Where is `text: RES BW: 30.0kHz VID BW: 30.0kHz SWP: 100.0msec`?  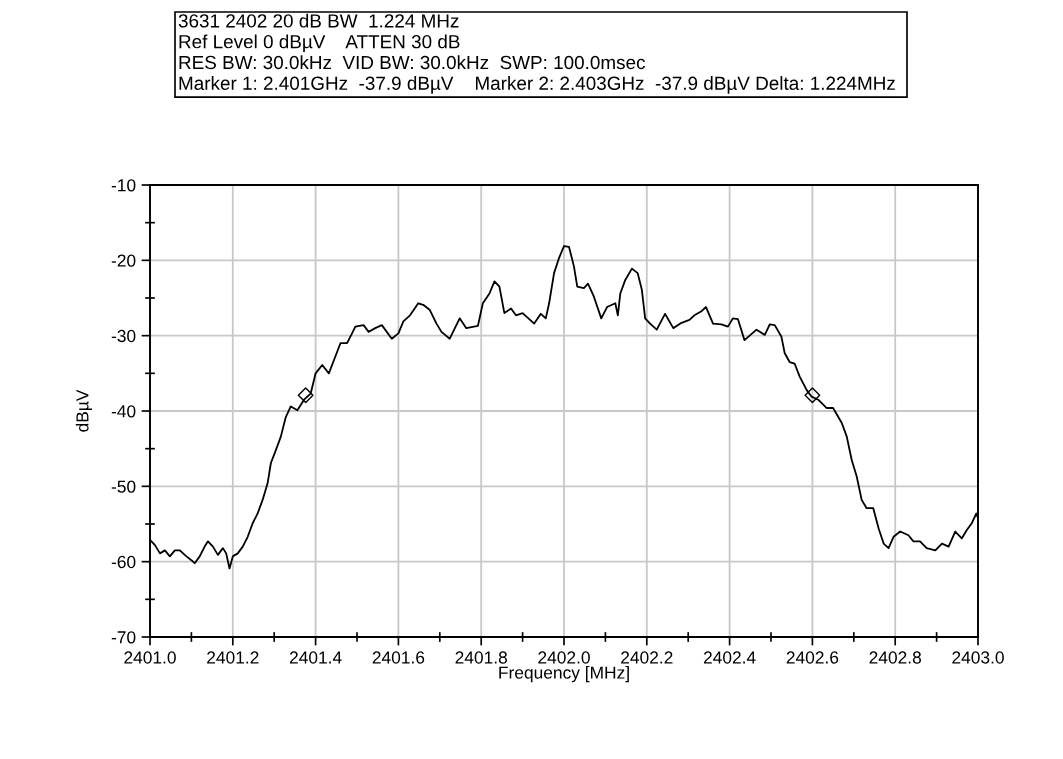
text: RES BW: 30.0kHz VID BW: 30.0kHz SWP: 100.0msec is located at coordinates (412, 62).